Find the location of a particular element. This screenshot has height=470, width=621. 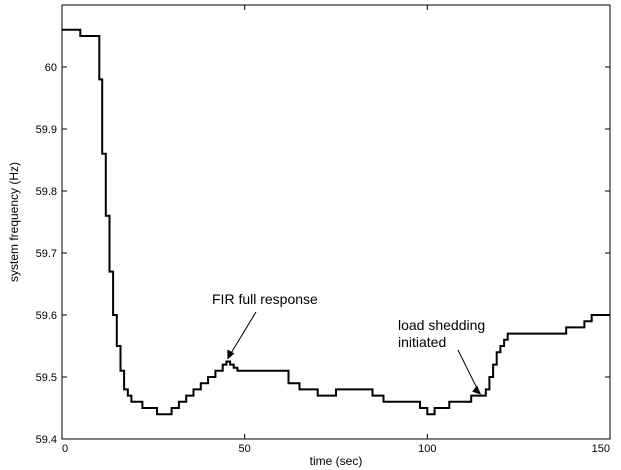

y-tick-label: 59.7 is located at coordinates (46, 254).